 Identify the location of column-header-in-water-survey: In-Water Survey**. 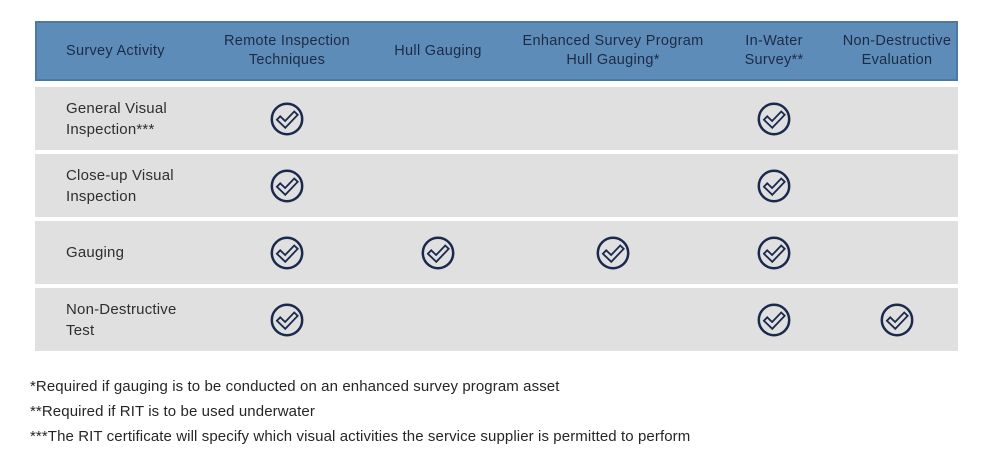
(774, 50).